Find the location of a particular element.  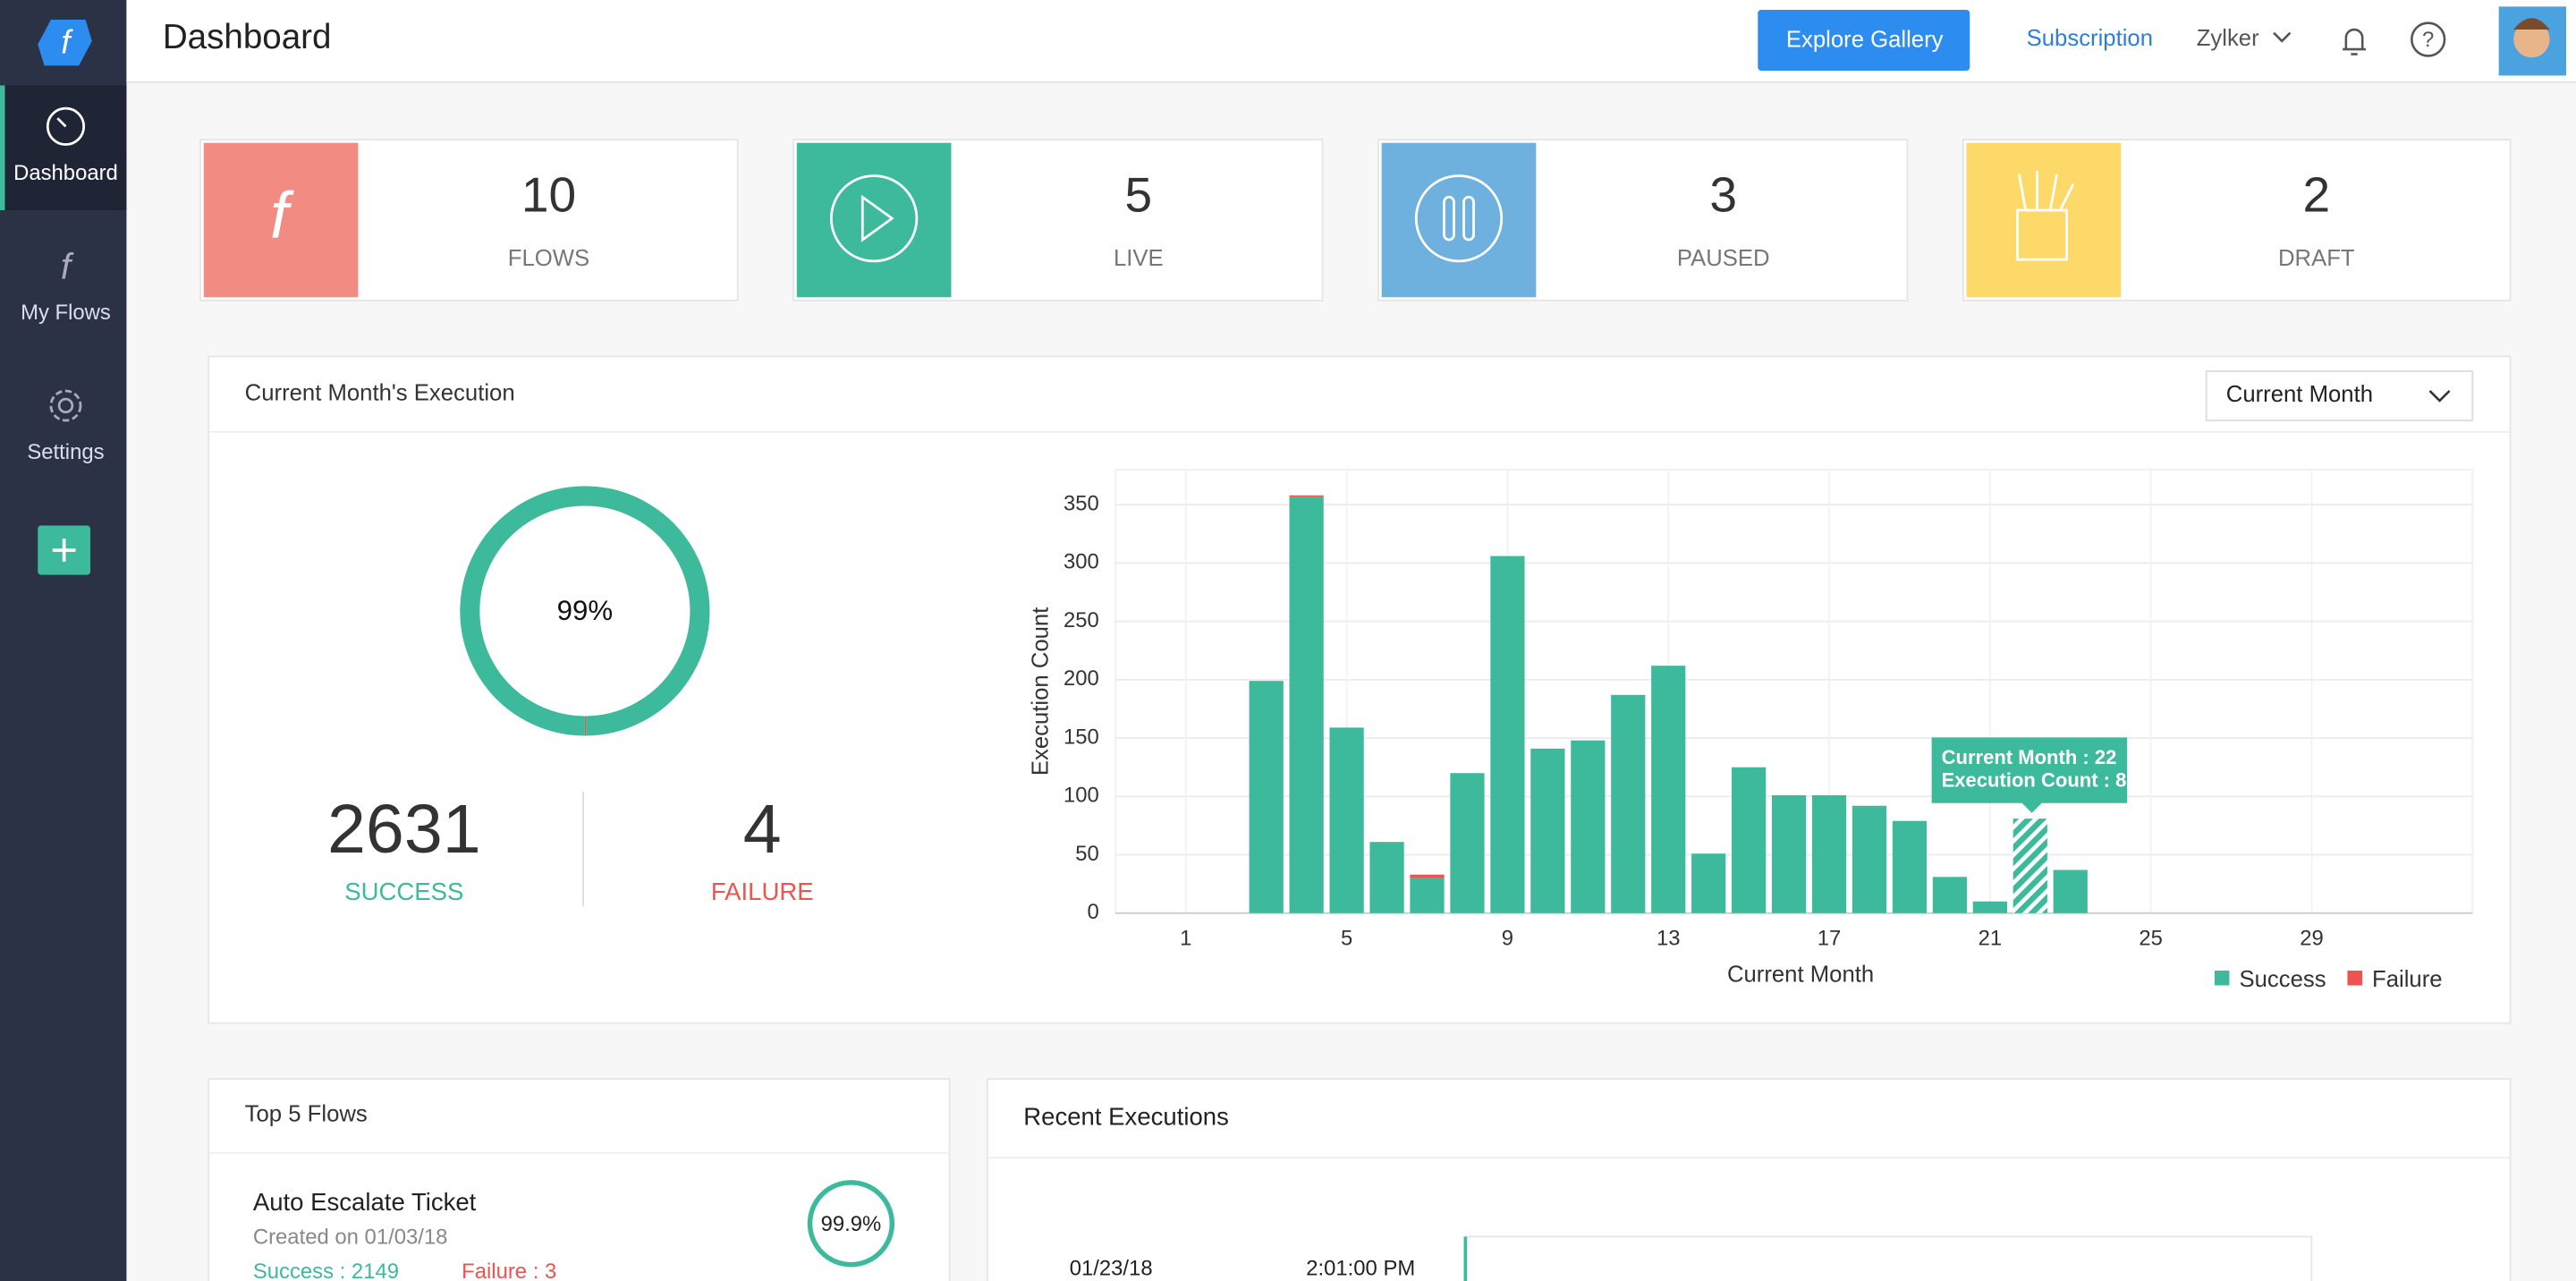

explore-button is located at coordinates (1864, 40).